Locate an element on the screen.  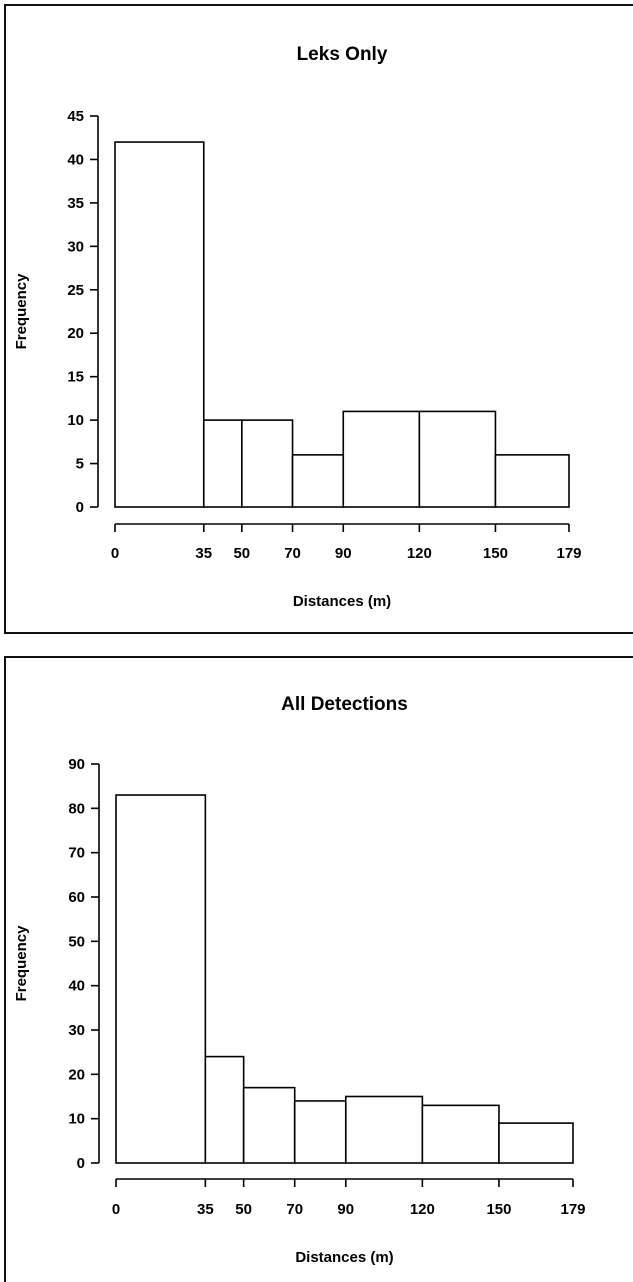
y-tick-label: 45 is located at coordinates (75, 116).